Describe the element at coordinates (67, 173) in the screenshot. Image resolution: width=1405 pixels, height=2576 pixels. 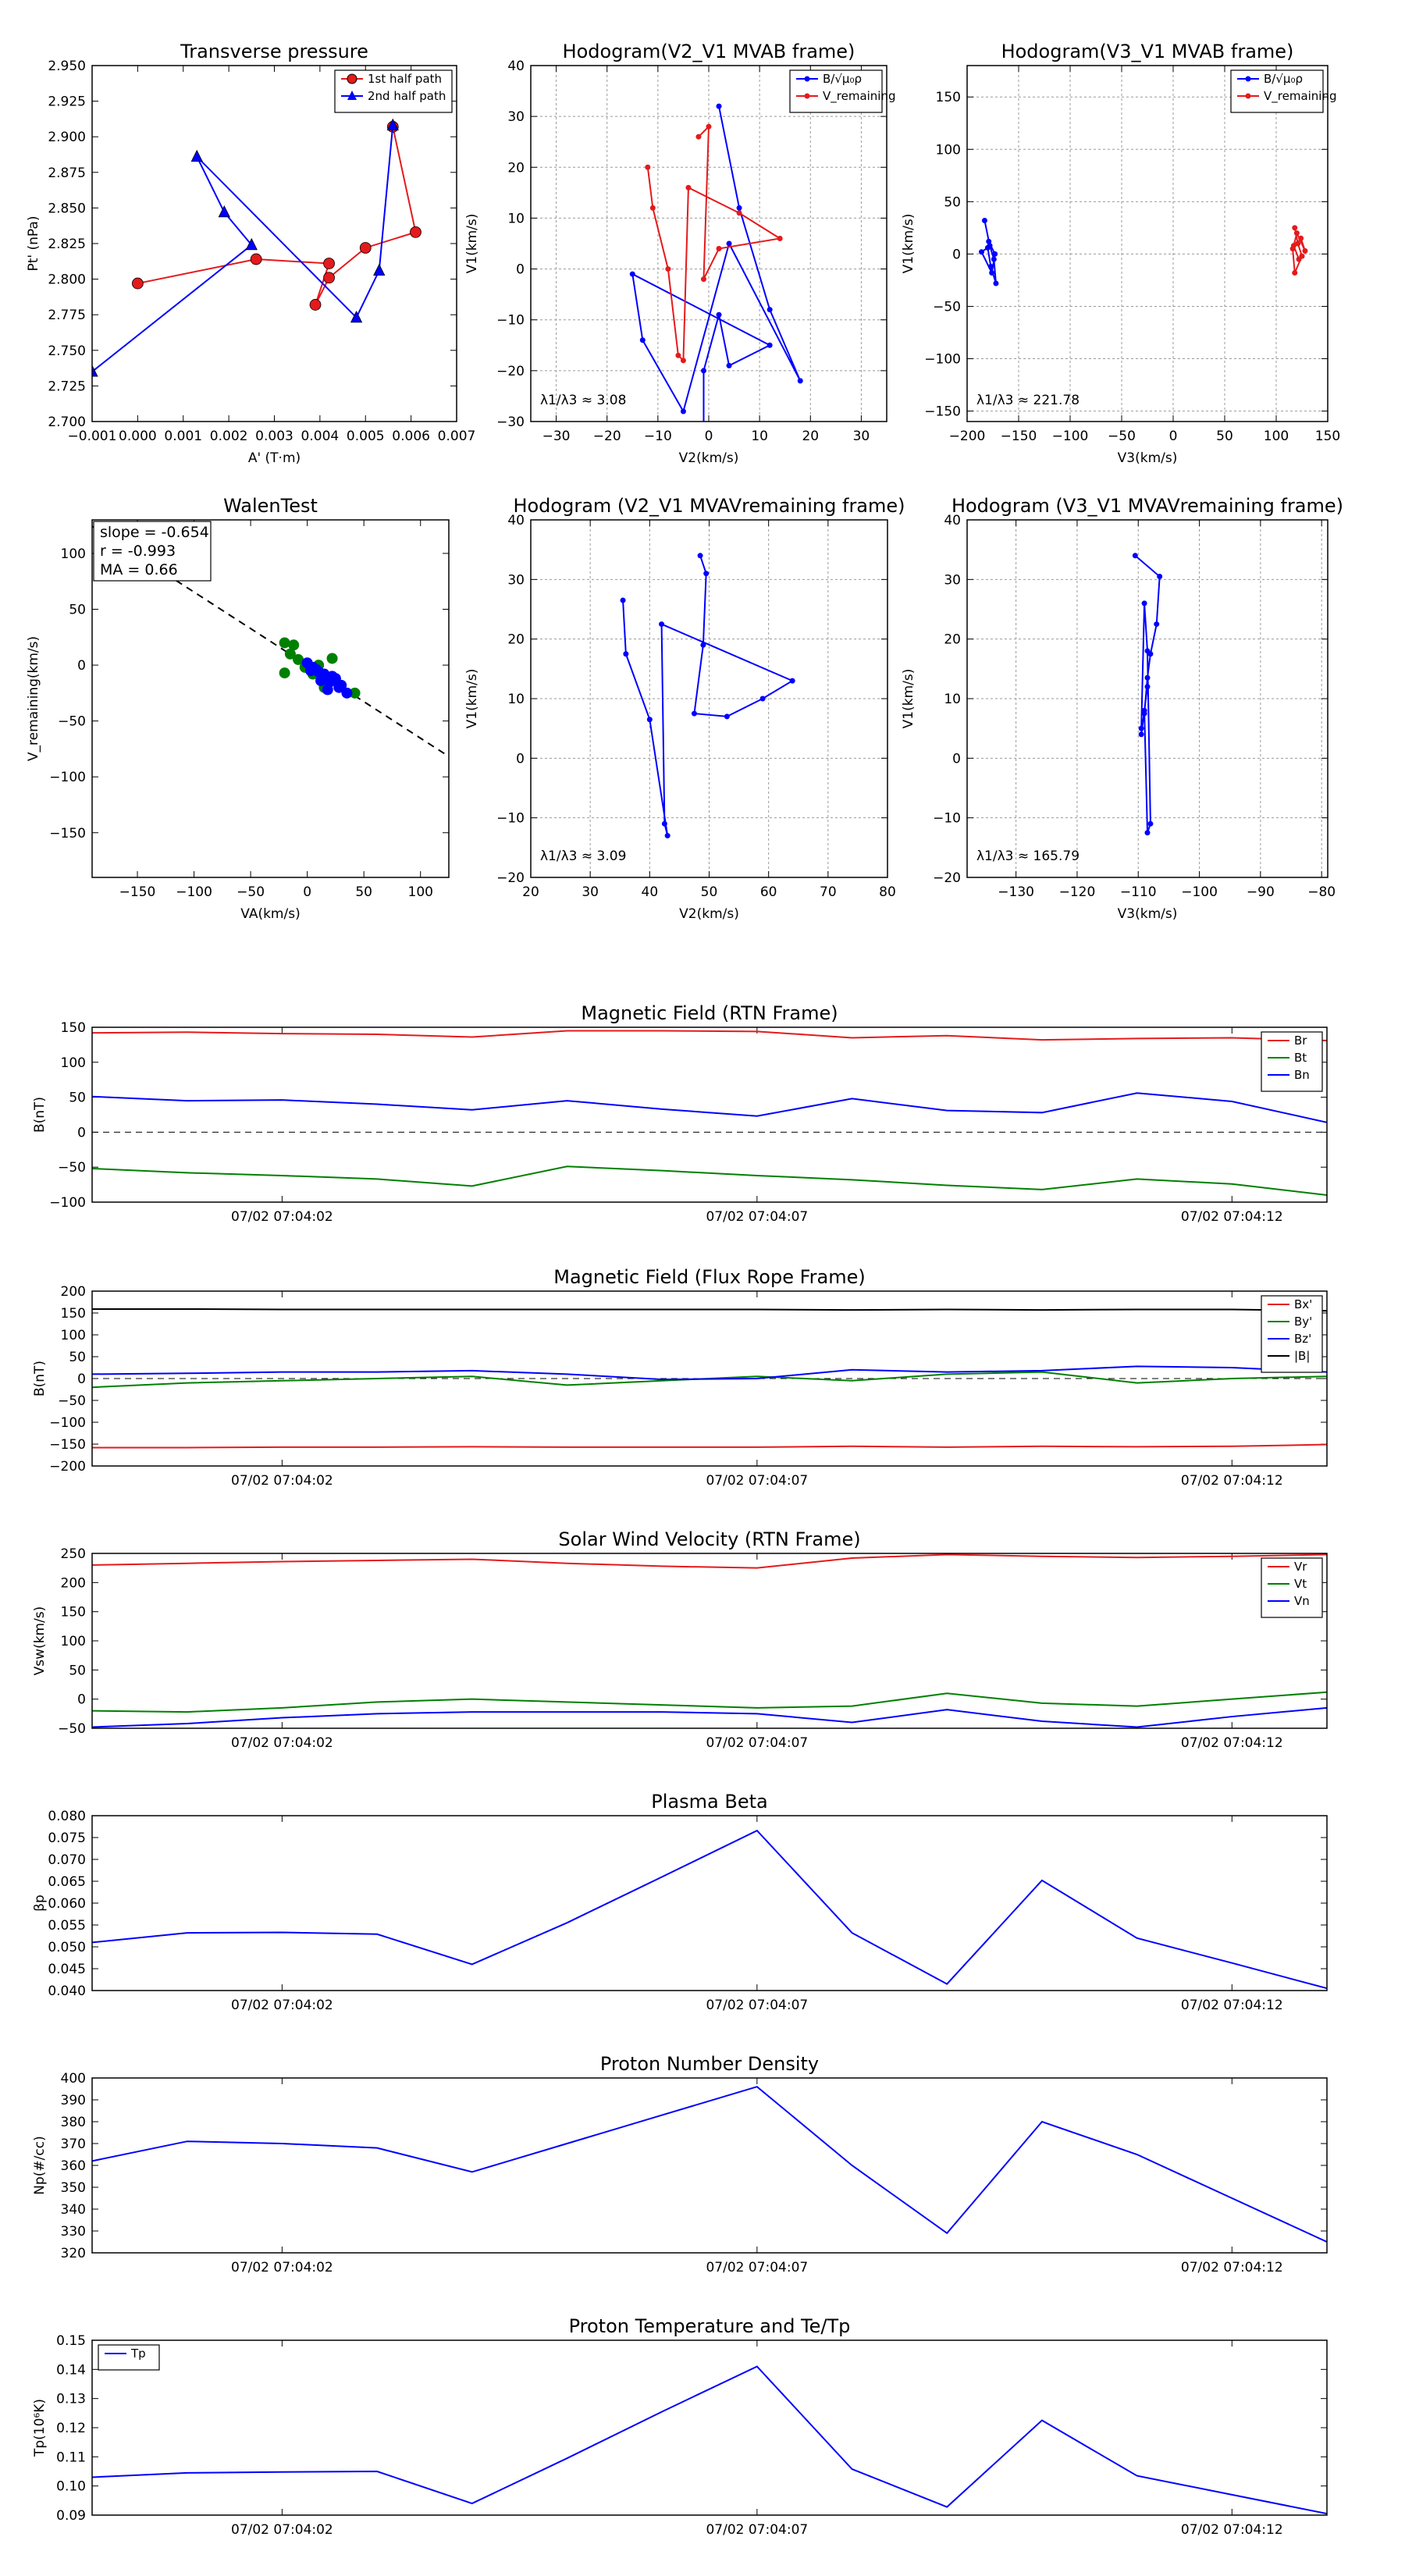
I see `y-tick-label: 2.875` at that location.